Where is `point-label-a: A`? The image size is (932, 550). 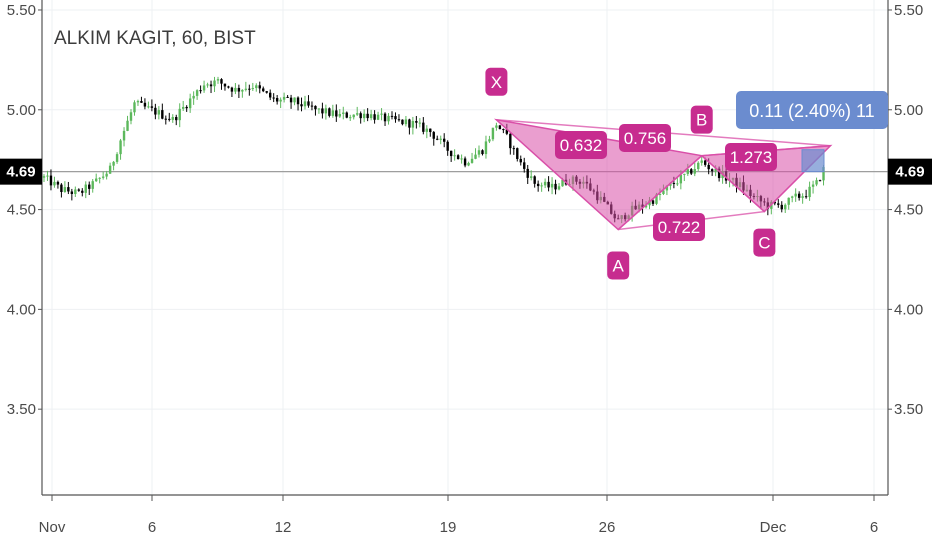
point-label-a: A is located at coordinates (618, 265).